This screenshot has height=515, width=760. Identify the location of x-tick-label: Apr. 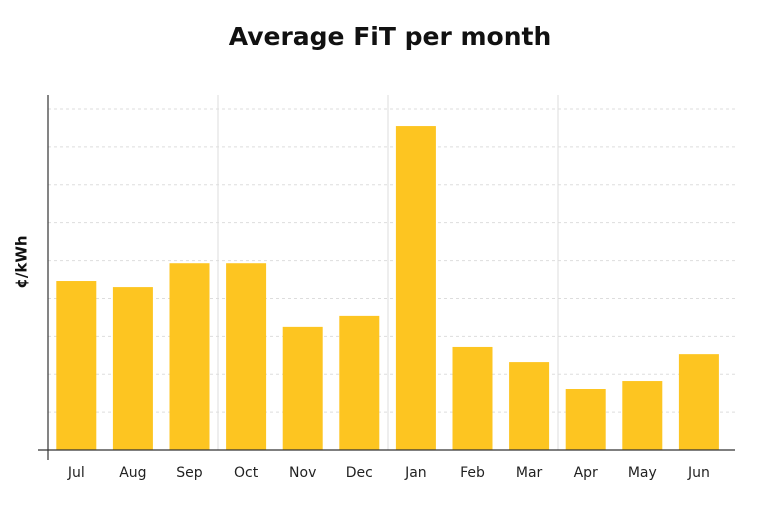
(586, 473).